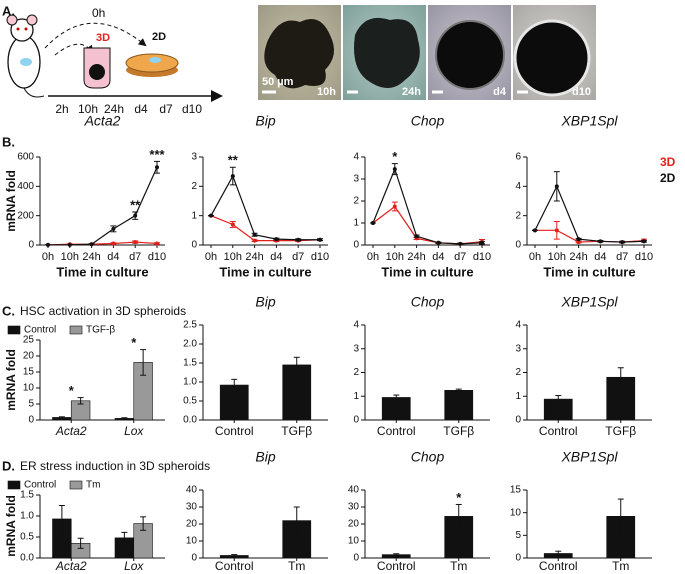 This screenshot has width=685, height=574. I want to click on image-label: 24h, so click(411, 92).